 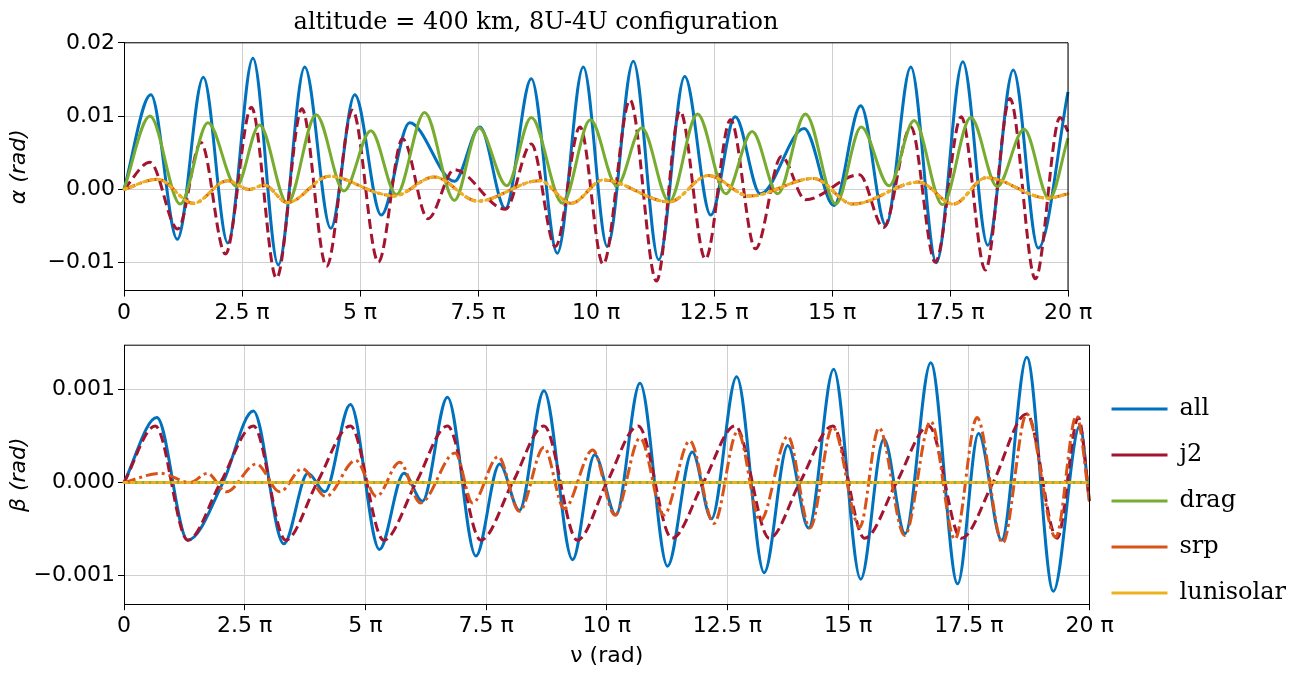 What do you see at coordinates (1189, 453) in the screenshot?
I see `legend-label: j2` at bounding box center [1189, 453].